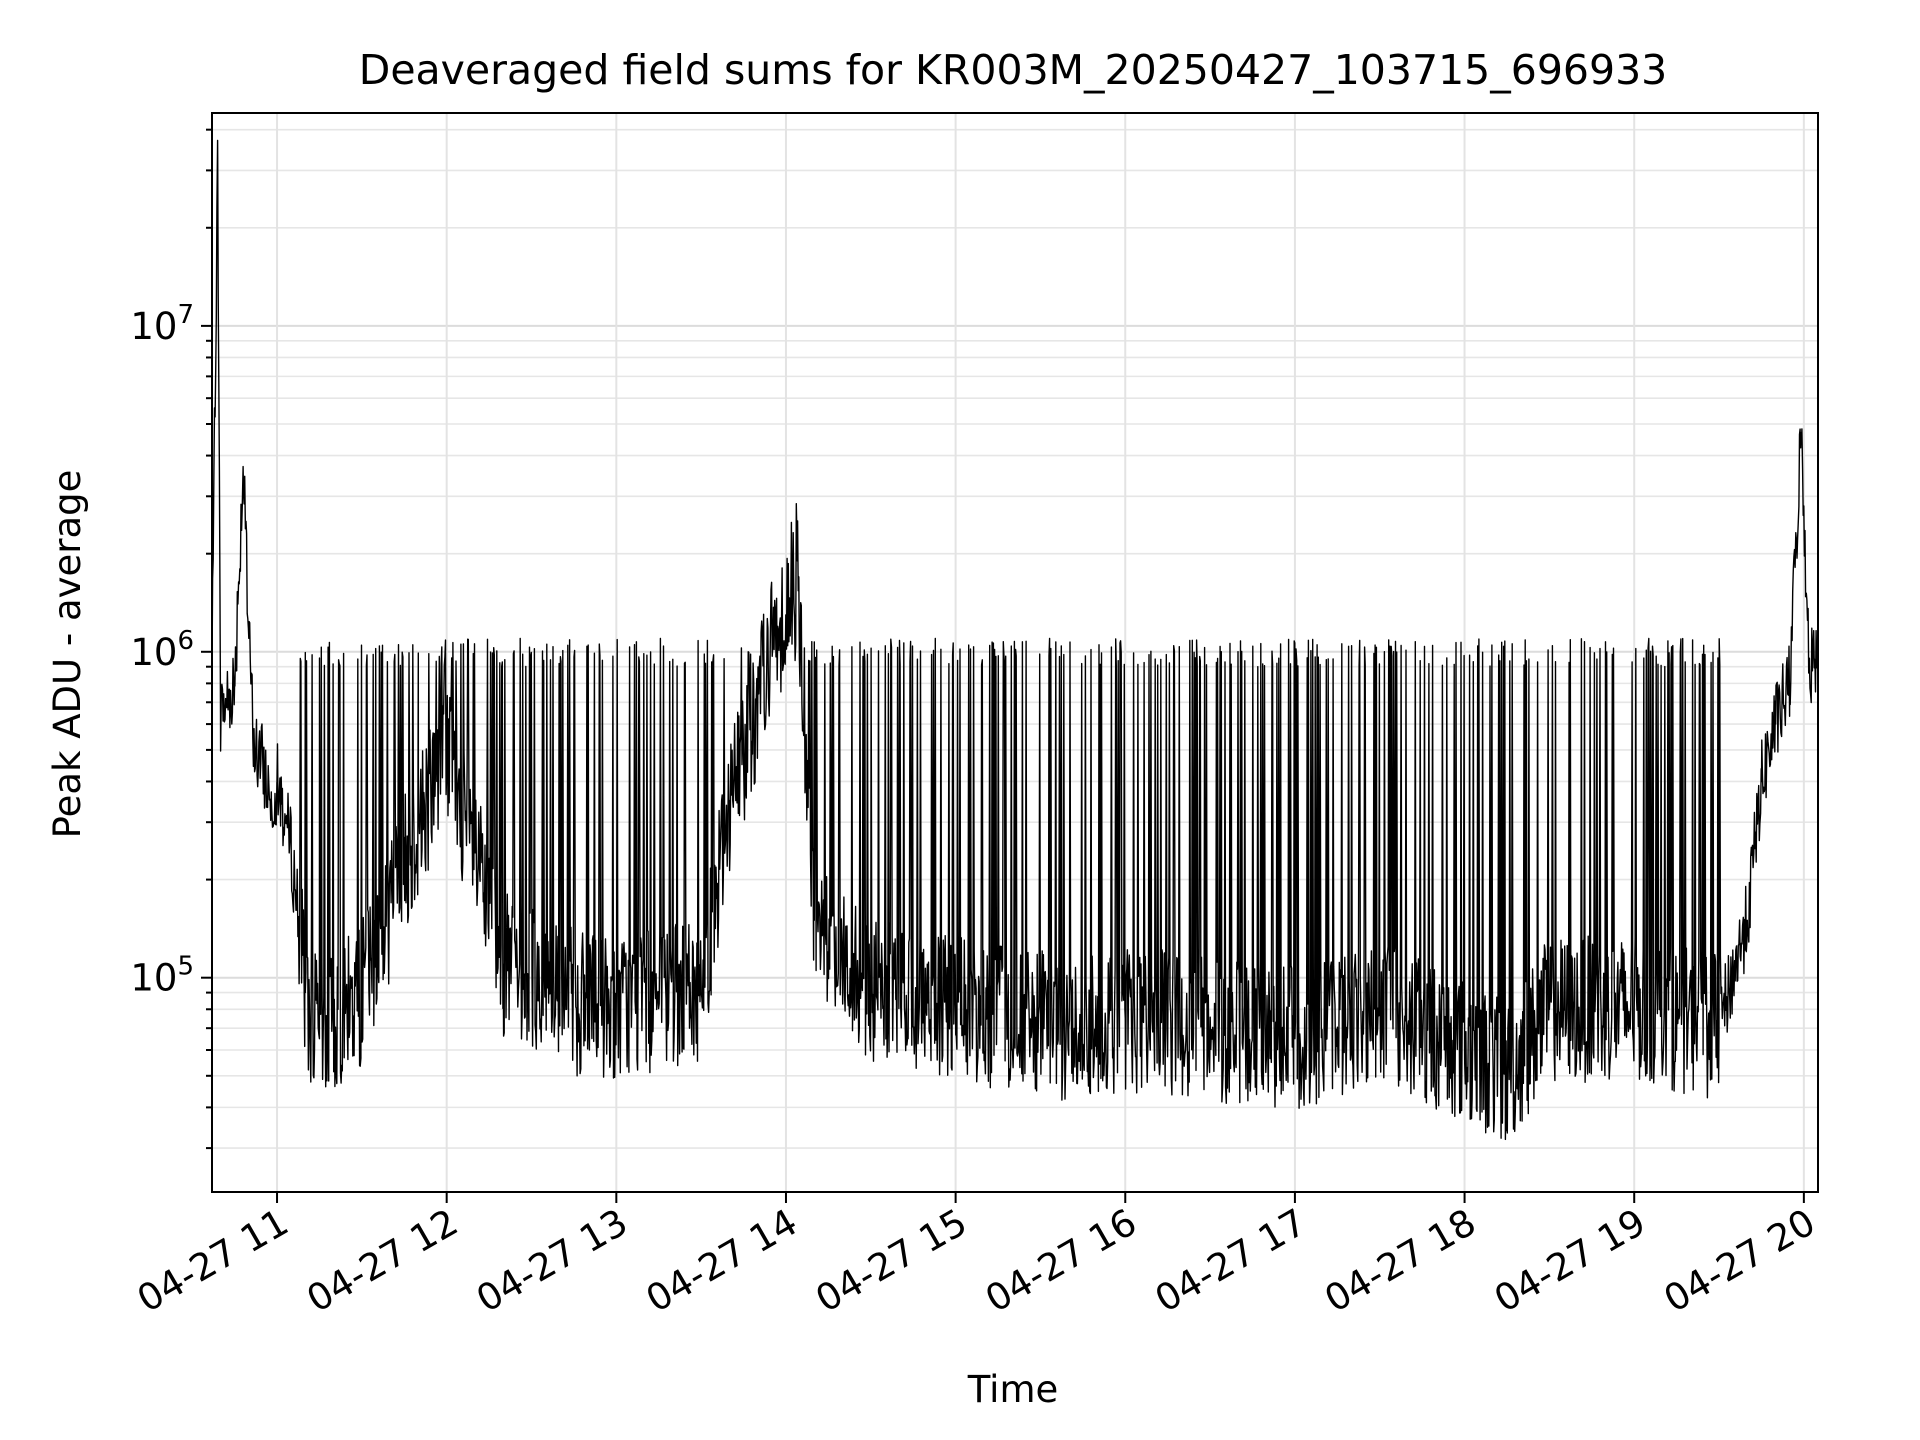  Describe the element at coordinates (1231, 1261) in the screenshot. I see `x-tick-label: 04-27 17` at that location.